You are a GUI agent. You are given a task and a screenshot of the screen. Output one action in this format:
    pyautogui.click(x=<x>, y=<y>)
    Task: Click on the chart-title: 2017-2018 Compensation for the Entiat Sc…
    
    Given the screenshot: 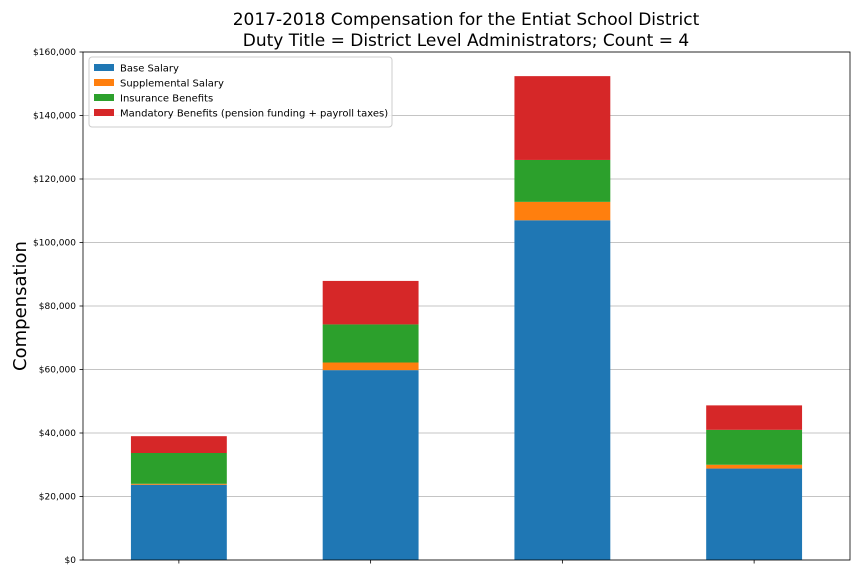 What is the action you would take?
    pyautogui.click(x=466, y=20)
    